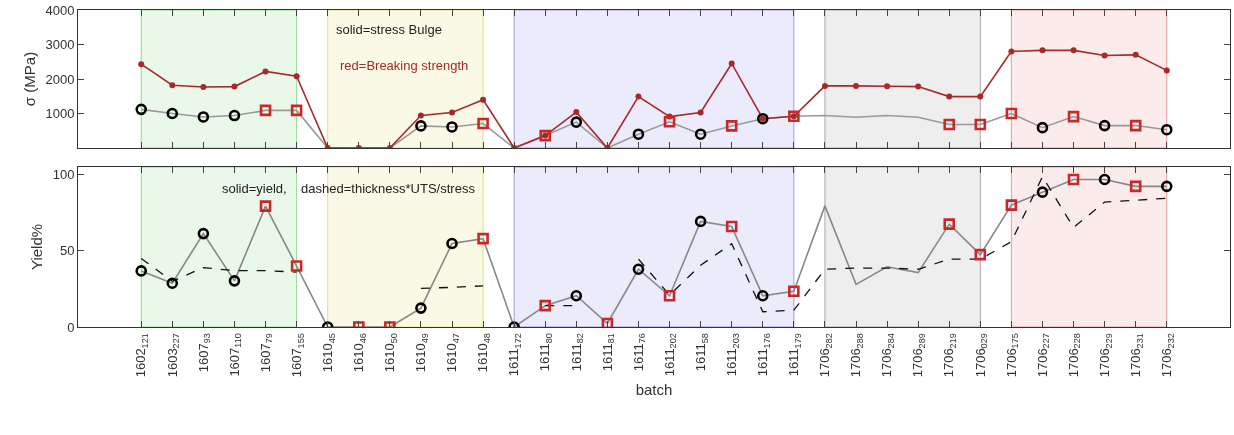  What do you see at coordinates (36, 247) in the screenshot?
I see `y-axis-title: Yield%` at bounding box center [36, 247].